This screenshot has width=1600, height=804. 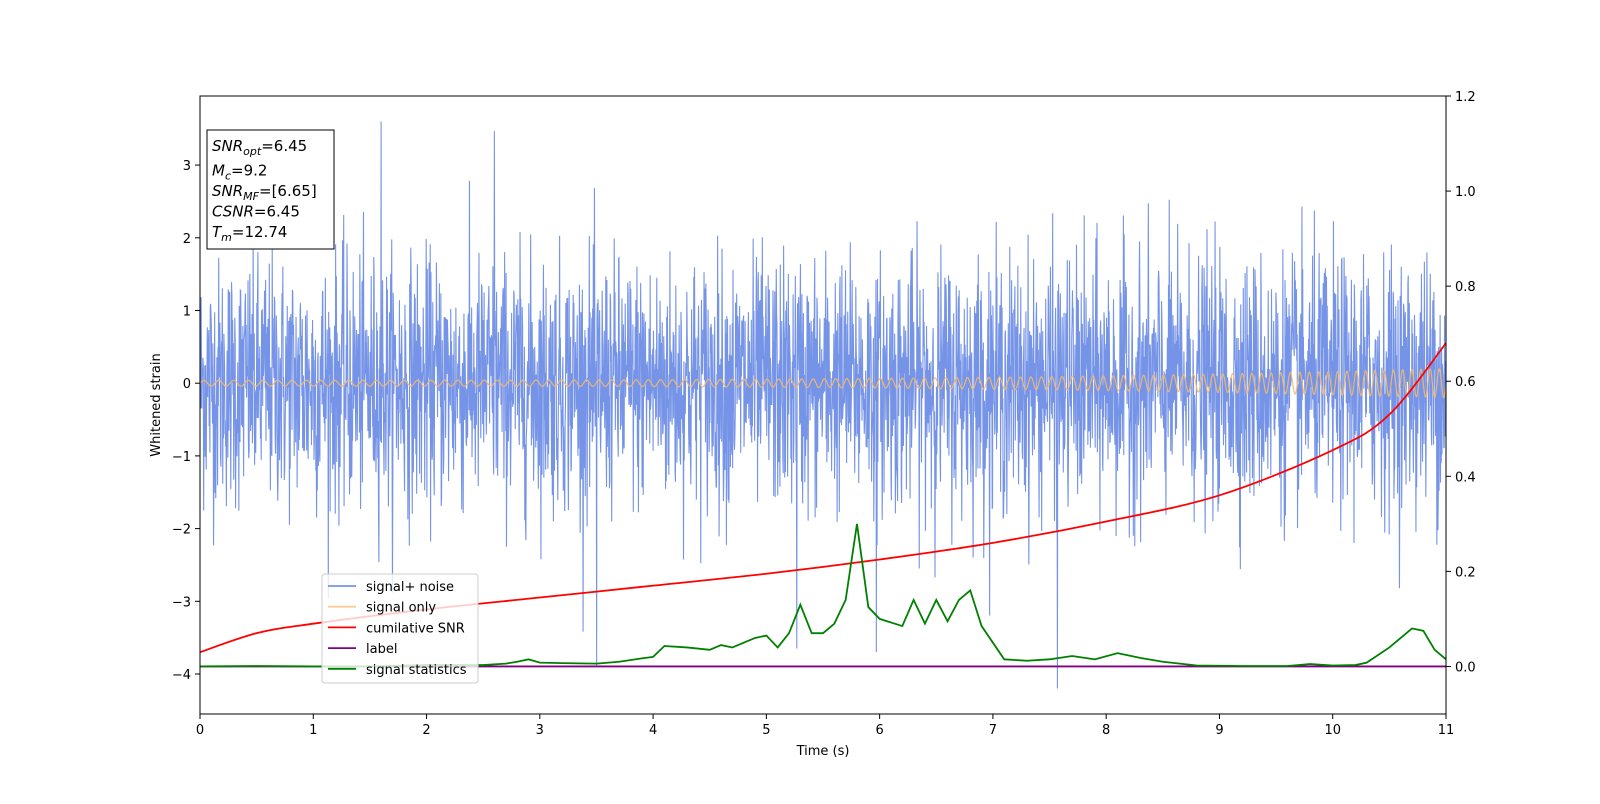 What do you see at coordinates (823, 595) in the screenshot?
I see `series-signal-statistics-line` at bounding box center [823, 595].